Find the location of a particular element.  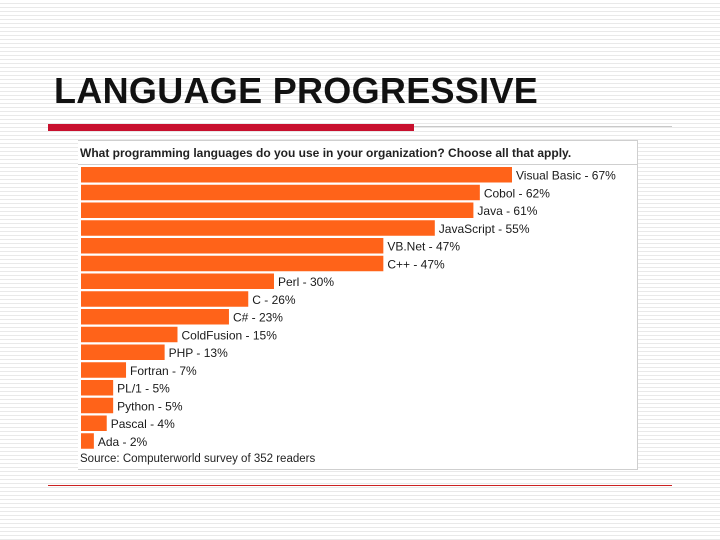

bar-cobol is located at coordinates (280, 192).